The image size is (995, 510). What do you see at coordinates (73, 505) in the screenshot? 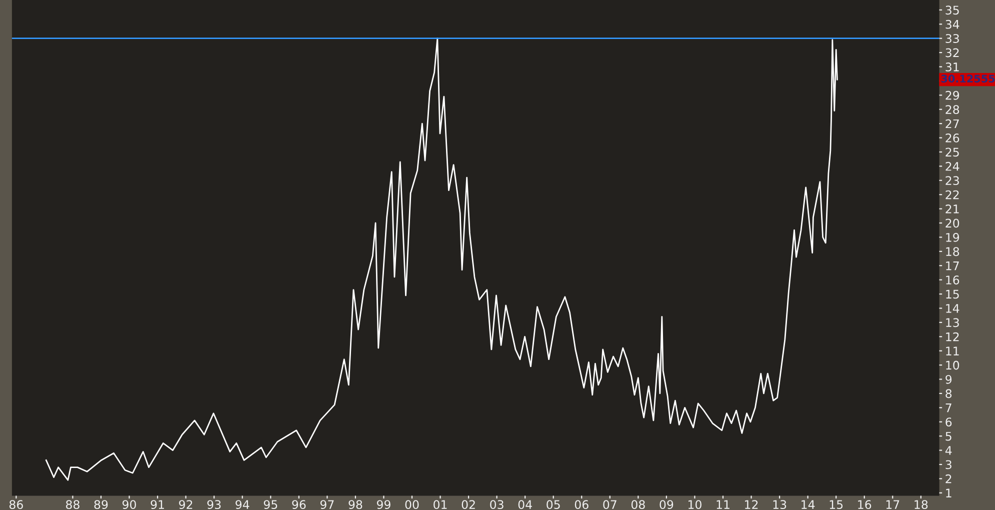
I see `x-tick-label: 88` at bounding box center [73, 505].